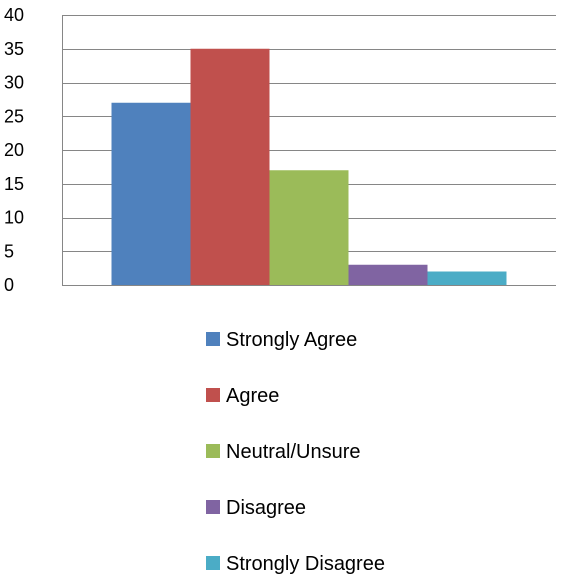  What do you see at coordinates (14, 184) in the screenshot?
I see `y-tick-label-15: 15` at bounding box center [14, 184].